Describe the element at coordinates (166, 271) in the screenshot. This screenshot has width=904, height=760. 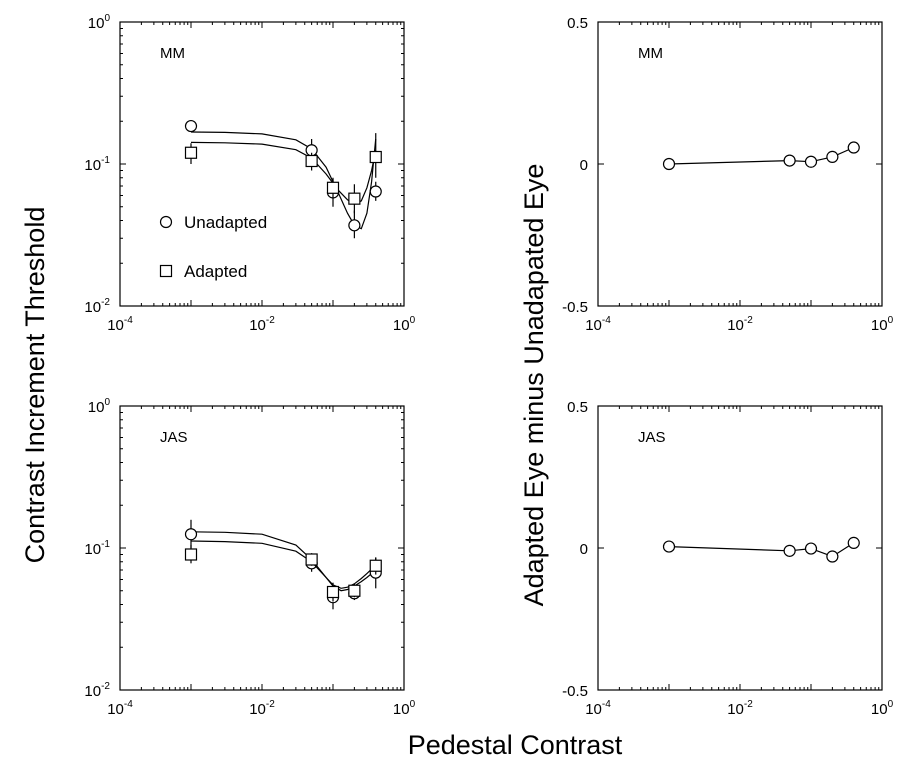
I see `legend-marker-square` at that location.